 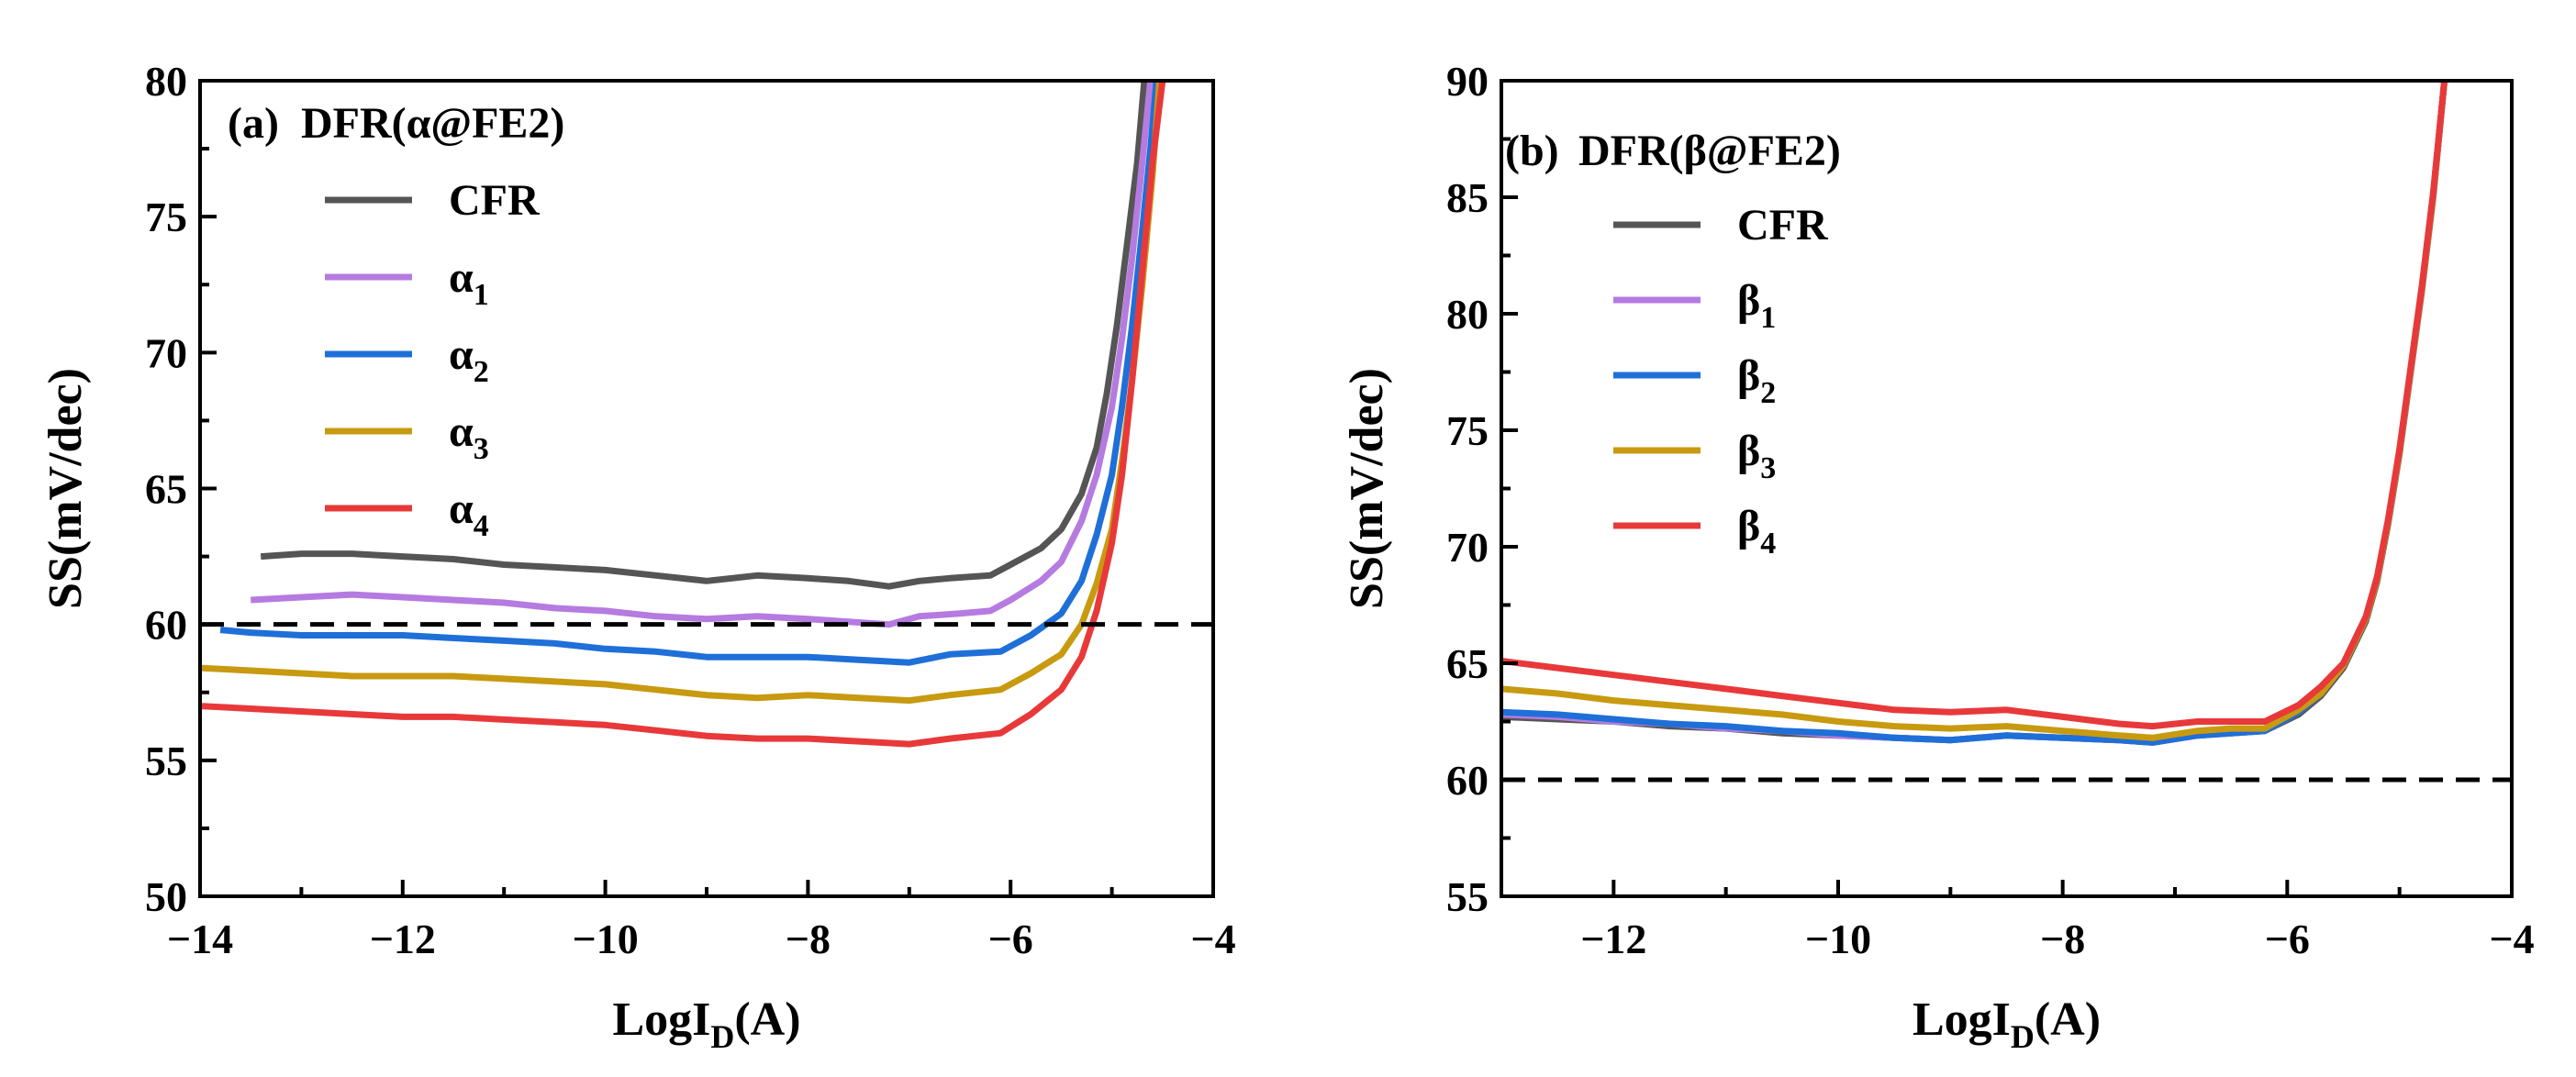 I want to click on y-tick-label: 90, so click(x=1467, y=81).